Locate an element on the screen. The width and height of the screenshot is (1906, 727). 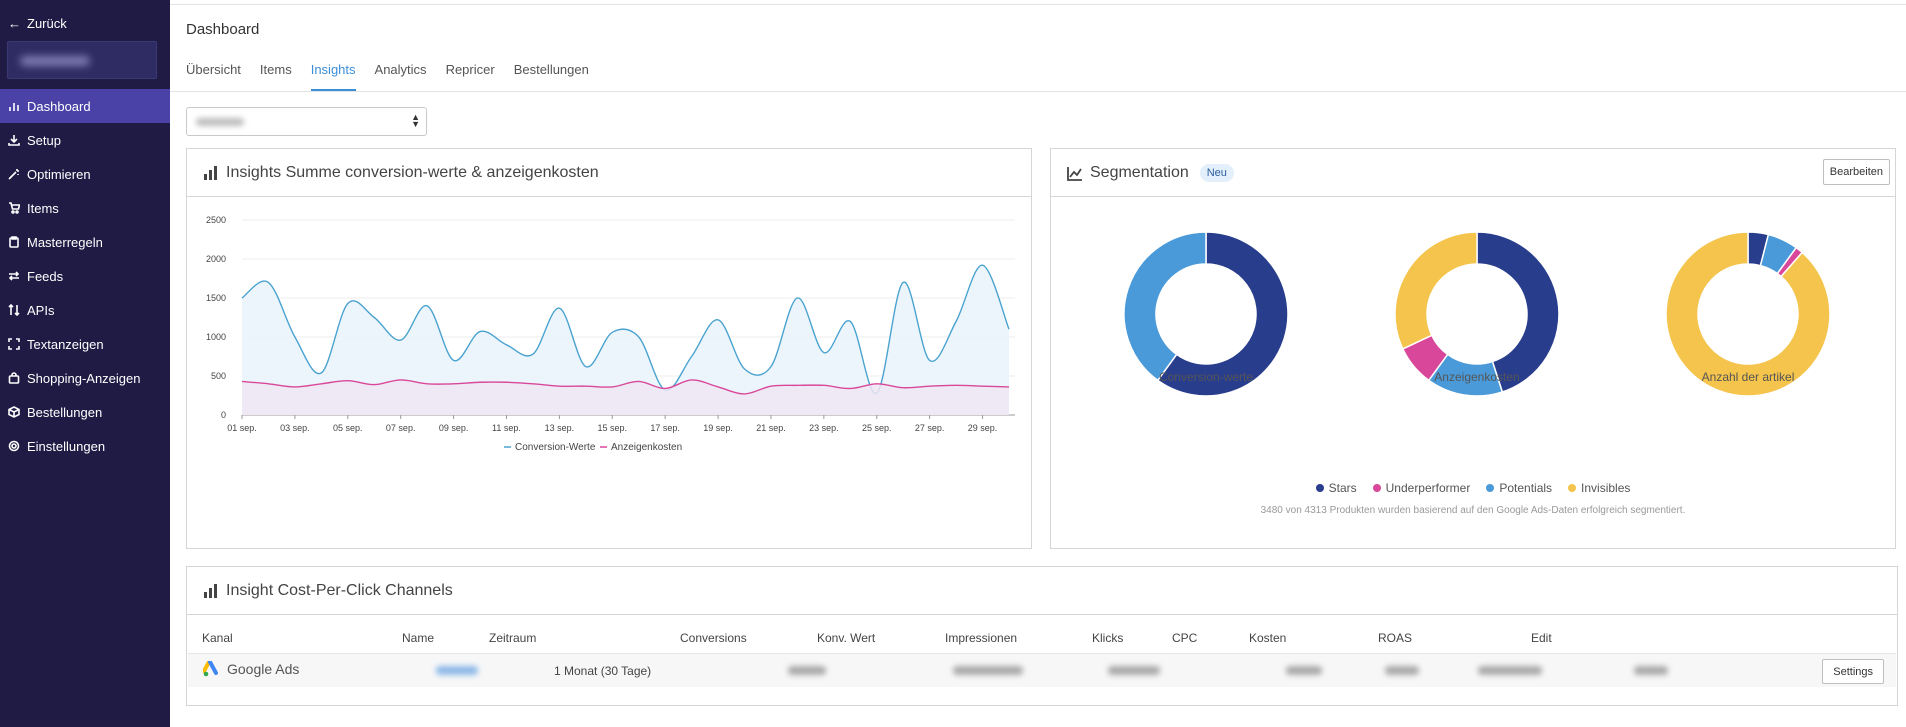
x-tick-label: 27 sep. is located at coordinates (930, 428).